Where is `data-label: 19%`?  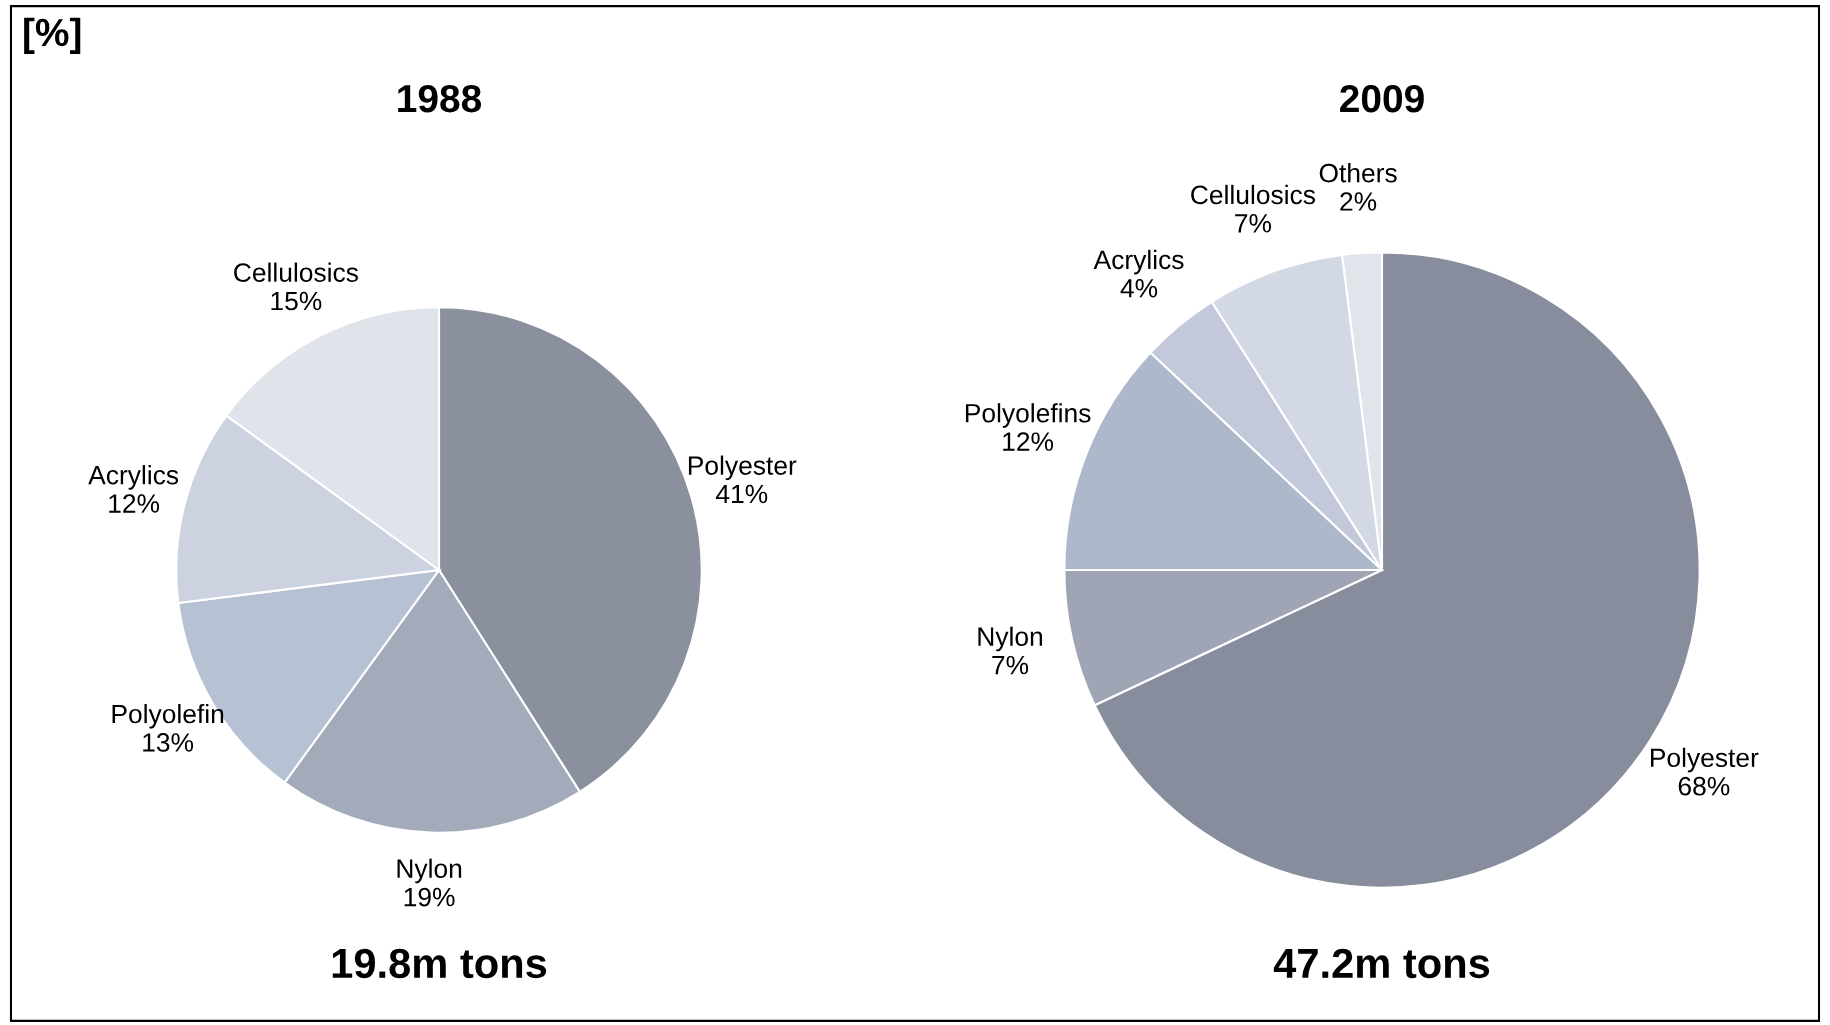 data-label: 19% is located at coordinates (429, 897).